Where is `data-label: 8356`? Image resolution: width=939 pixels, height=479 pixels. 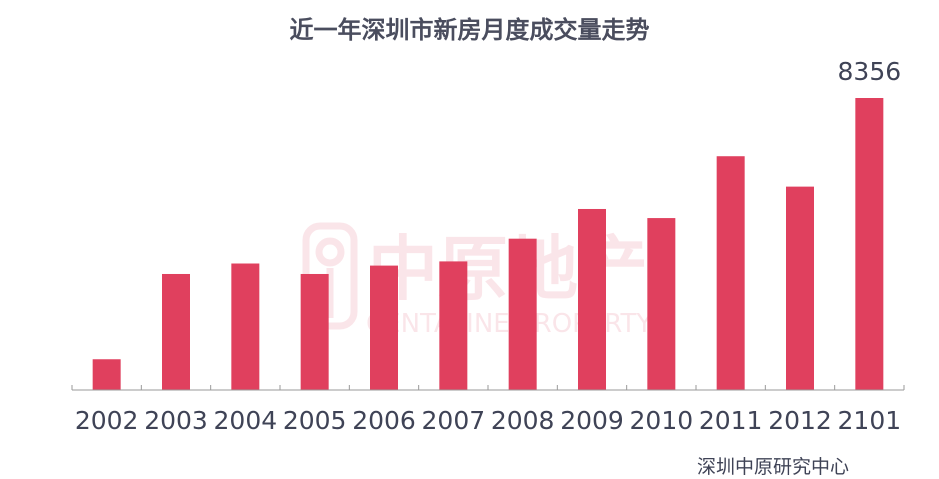 data-label: 8356 is located at coordinates (870, 71).